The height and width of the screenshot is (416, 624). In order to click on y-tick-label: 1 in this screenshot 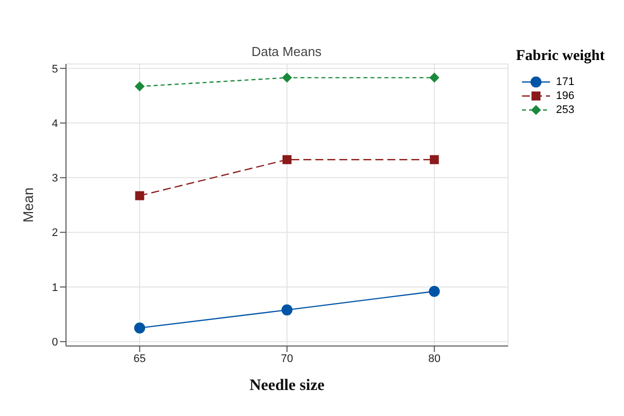, I will do `click(55, 288)`.